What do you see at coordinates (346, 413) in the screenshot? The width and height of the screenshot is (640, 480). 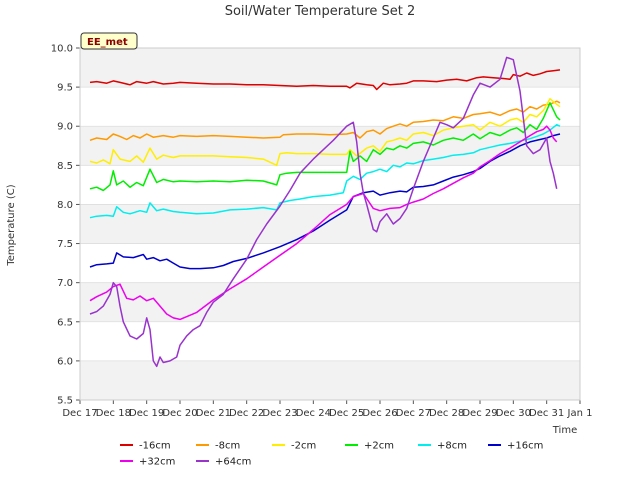 I see `x-tick-label: Dec 25` at bounding box center [346, 413].